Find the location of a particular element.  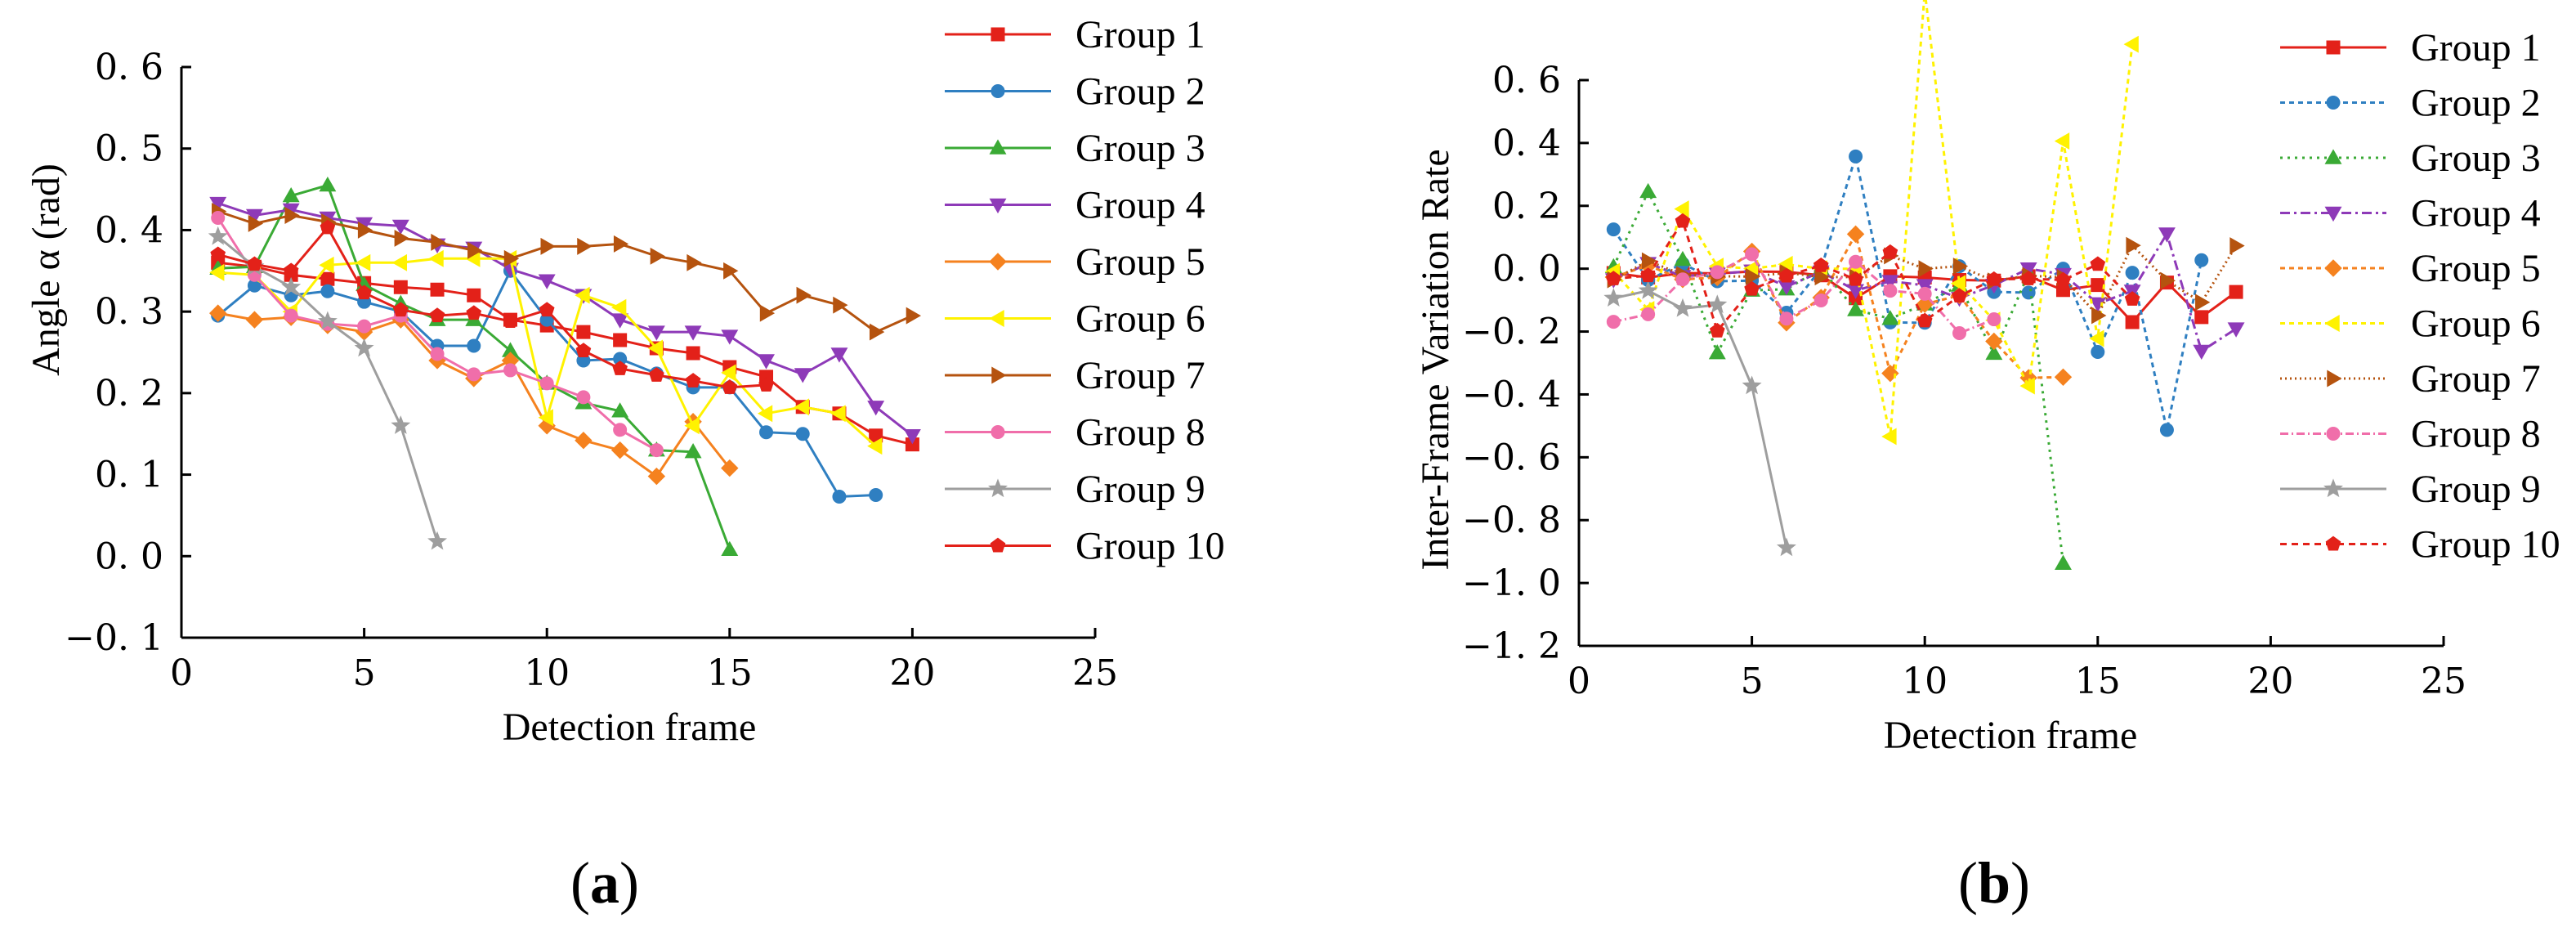

x-tick-label: 0 is located at coordinates (1579, 681).